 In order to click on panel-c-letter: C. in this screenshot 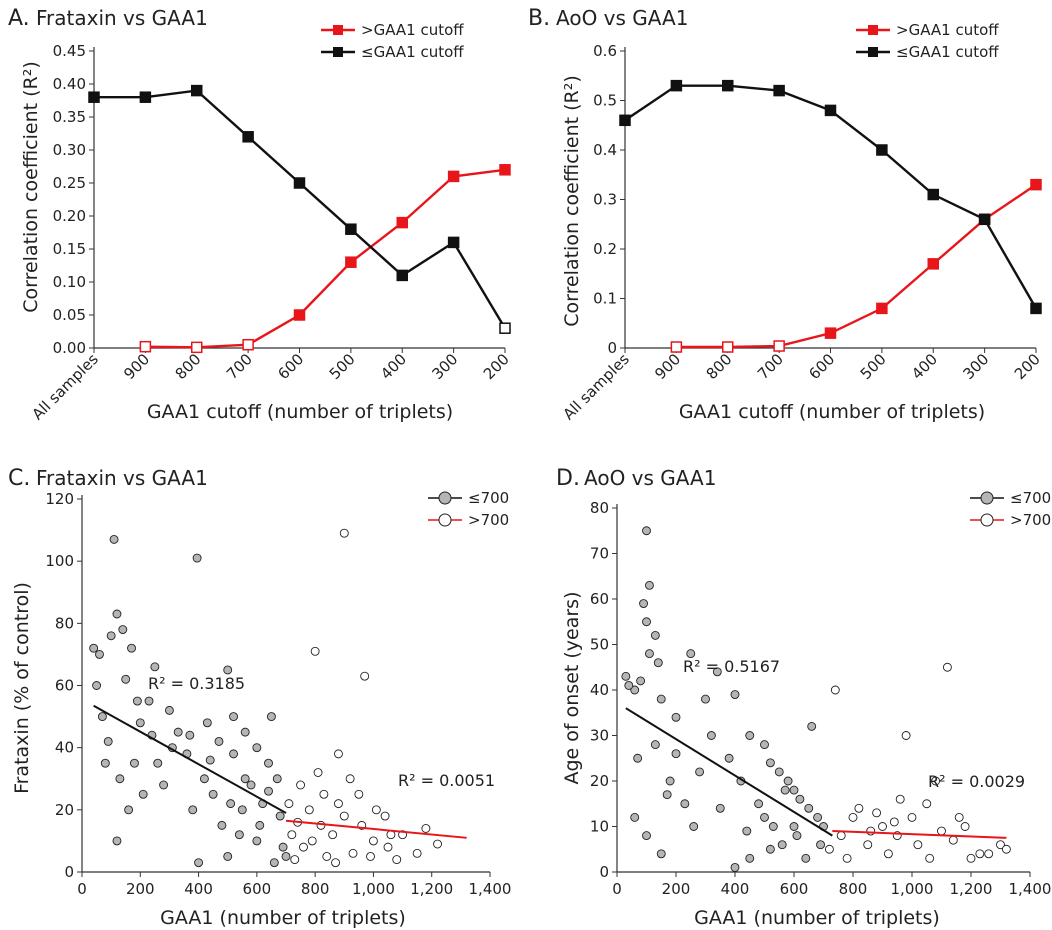, I will do `click(19, 478)`.